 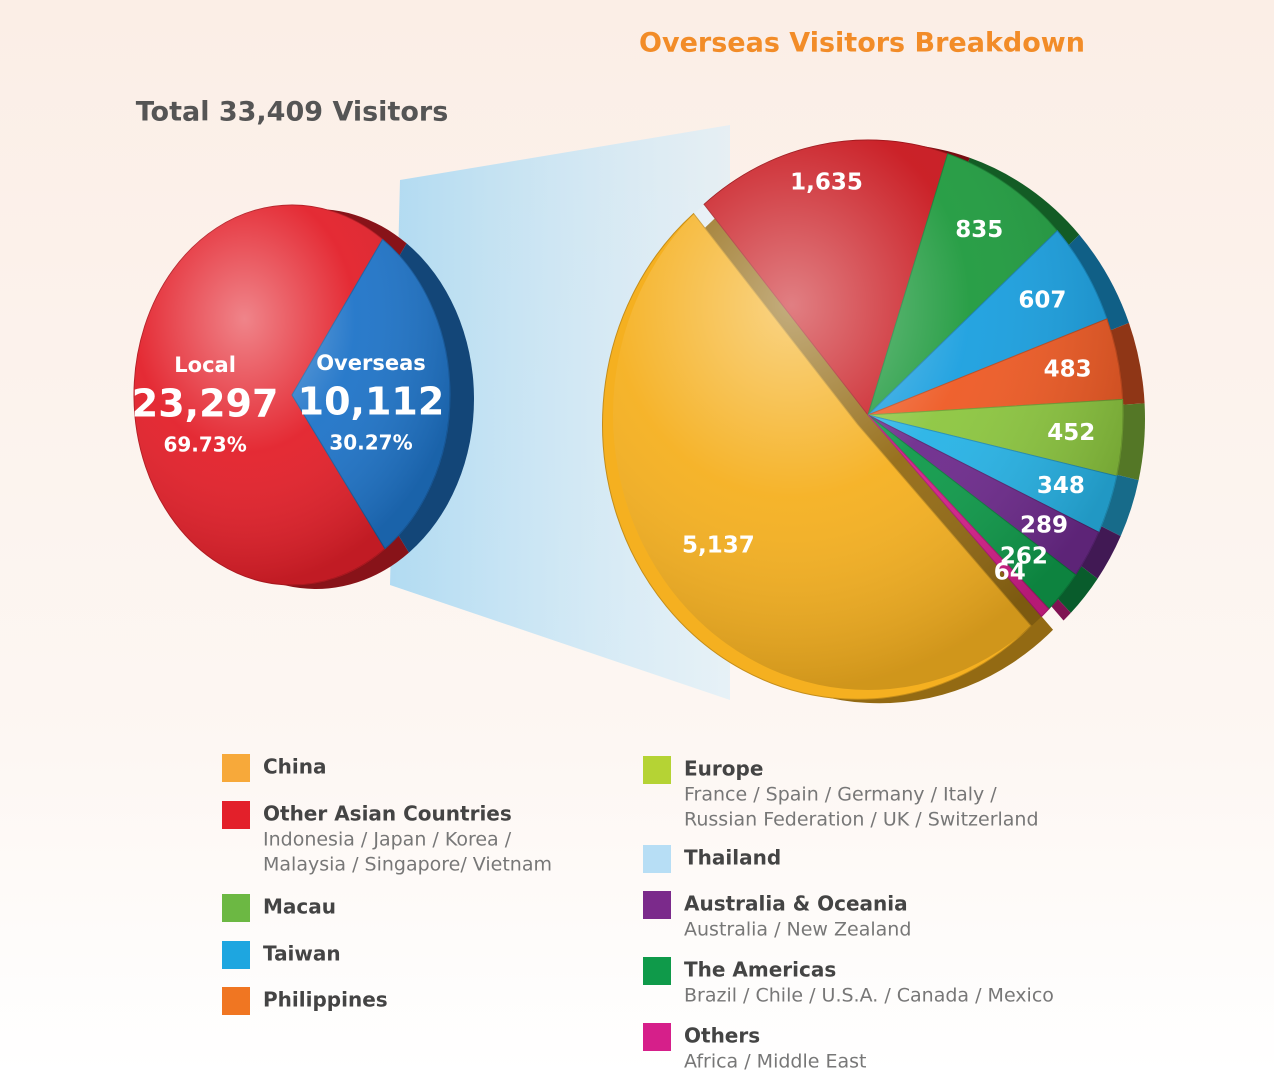 What do you see at coordinates (732, 858) in the screenshot?
I see `legend-label: Thailand` at bounding box center [732, 858].